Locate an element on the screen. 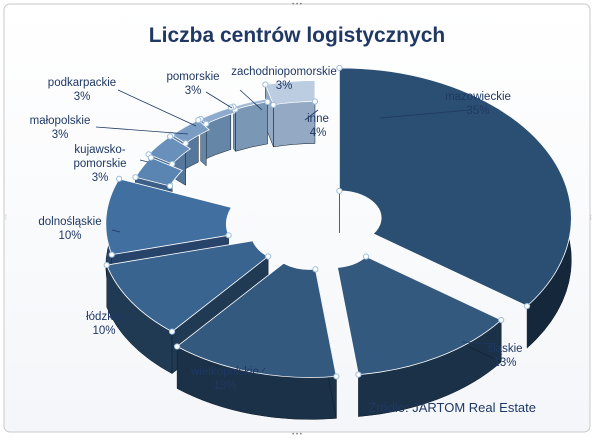 Image resolution: width=594 pixels, height=443 pixels. slice-name-label: mazowieckie is located at coordinates (478, 97).